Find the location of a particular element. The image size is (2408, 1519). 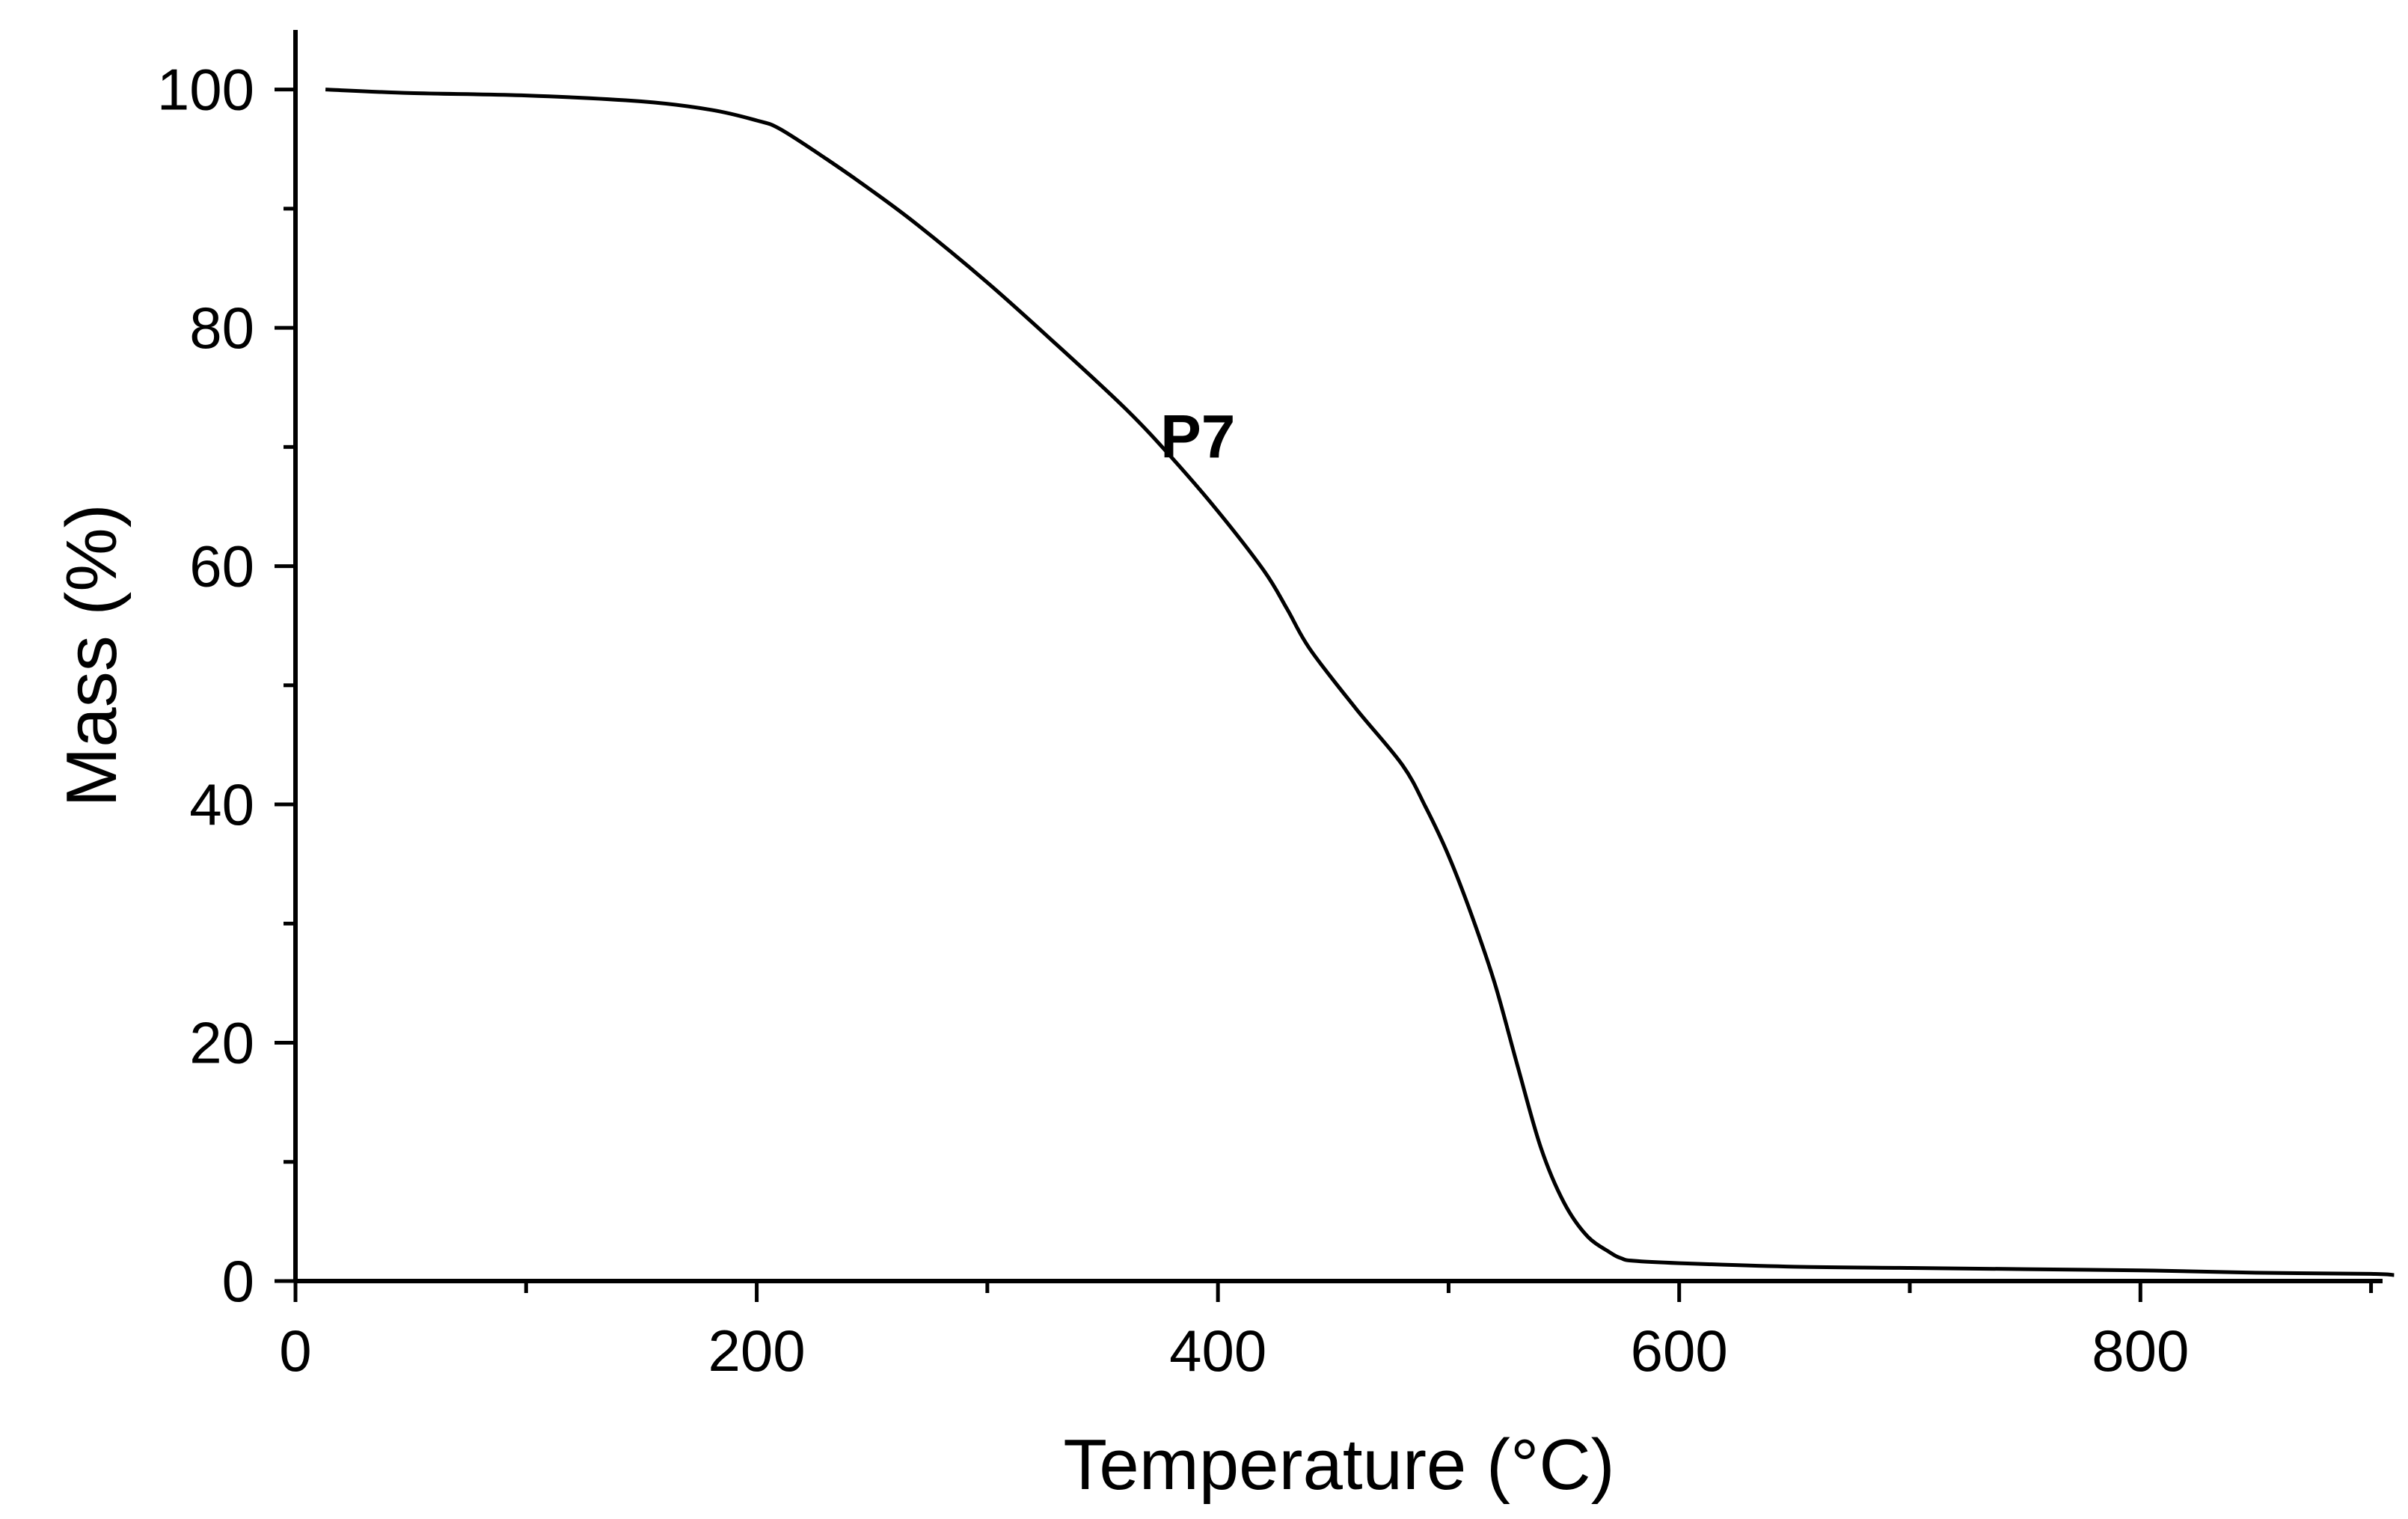

x-tick-label: 0 is located at coordinates (295, 1351).